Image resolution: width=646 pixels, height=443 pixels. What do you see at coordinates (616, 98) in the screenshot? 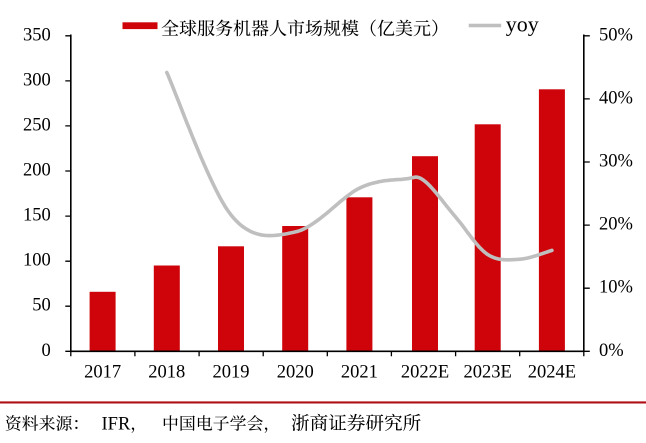
I see `svg-text: 40%` at bounding box center [616, 98].